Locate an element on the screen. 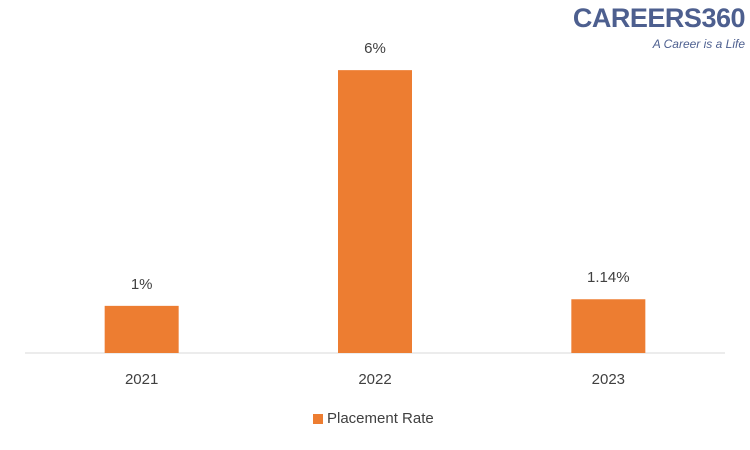 The width and height of the screenshot is (750, 450). legend-label: Placement Rate is located at coordinates (380, 418).